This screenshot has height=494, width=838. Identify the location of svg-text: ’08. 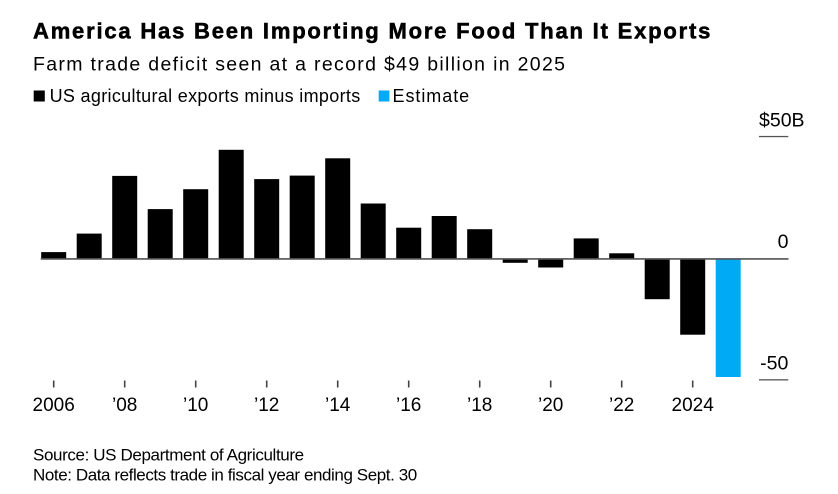
(124, 405).